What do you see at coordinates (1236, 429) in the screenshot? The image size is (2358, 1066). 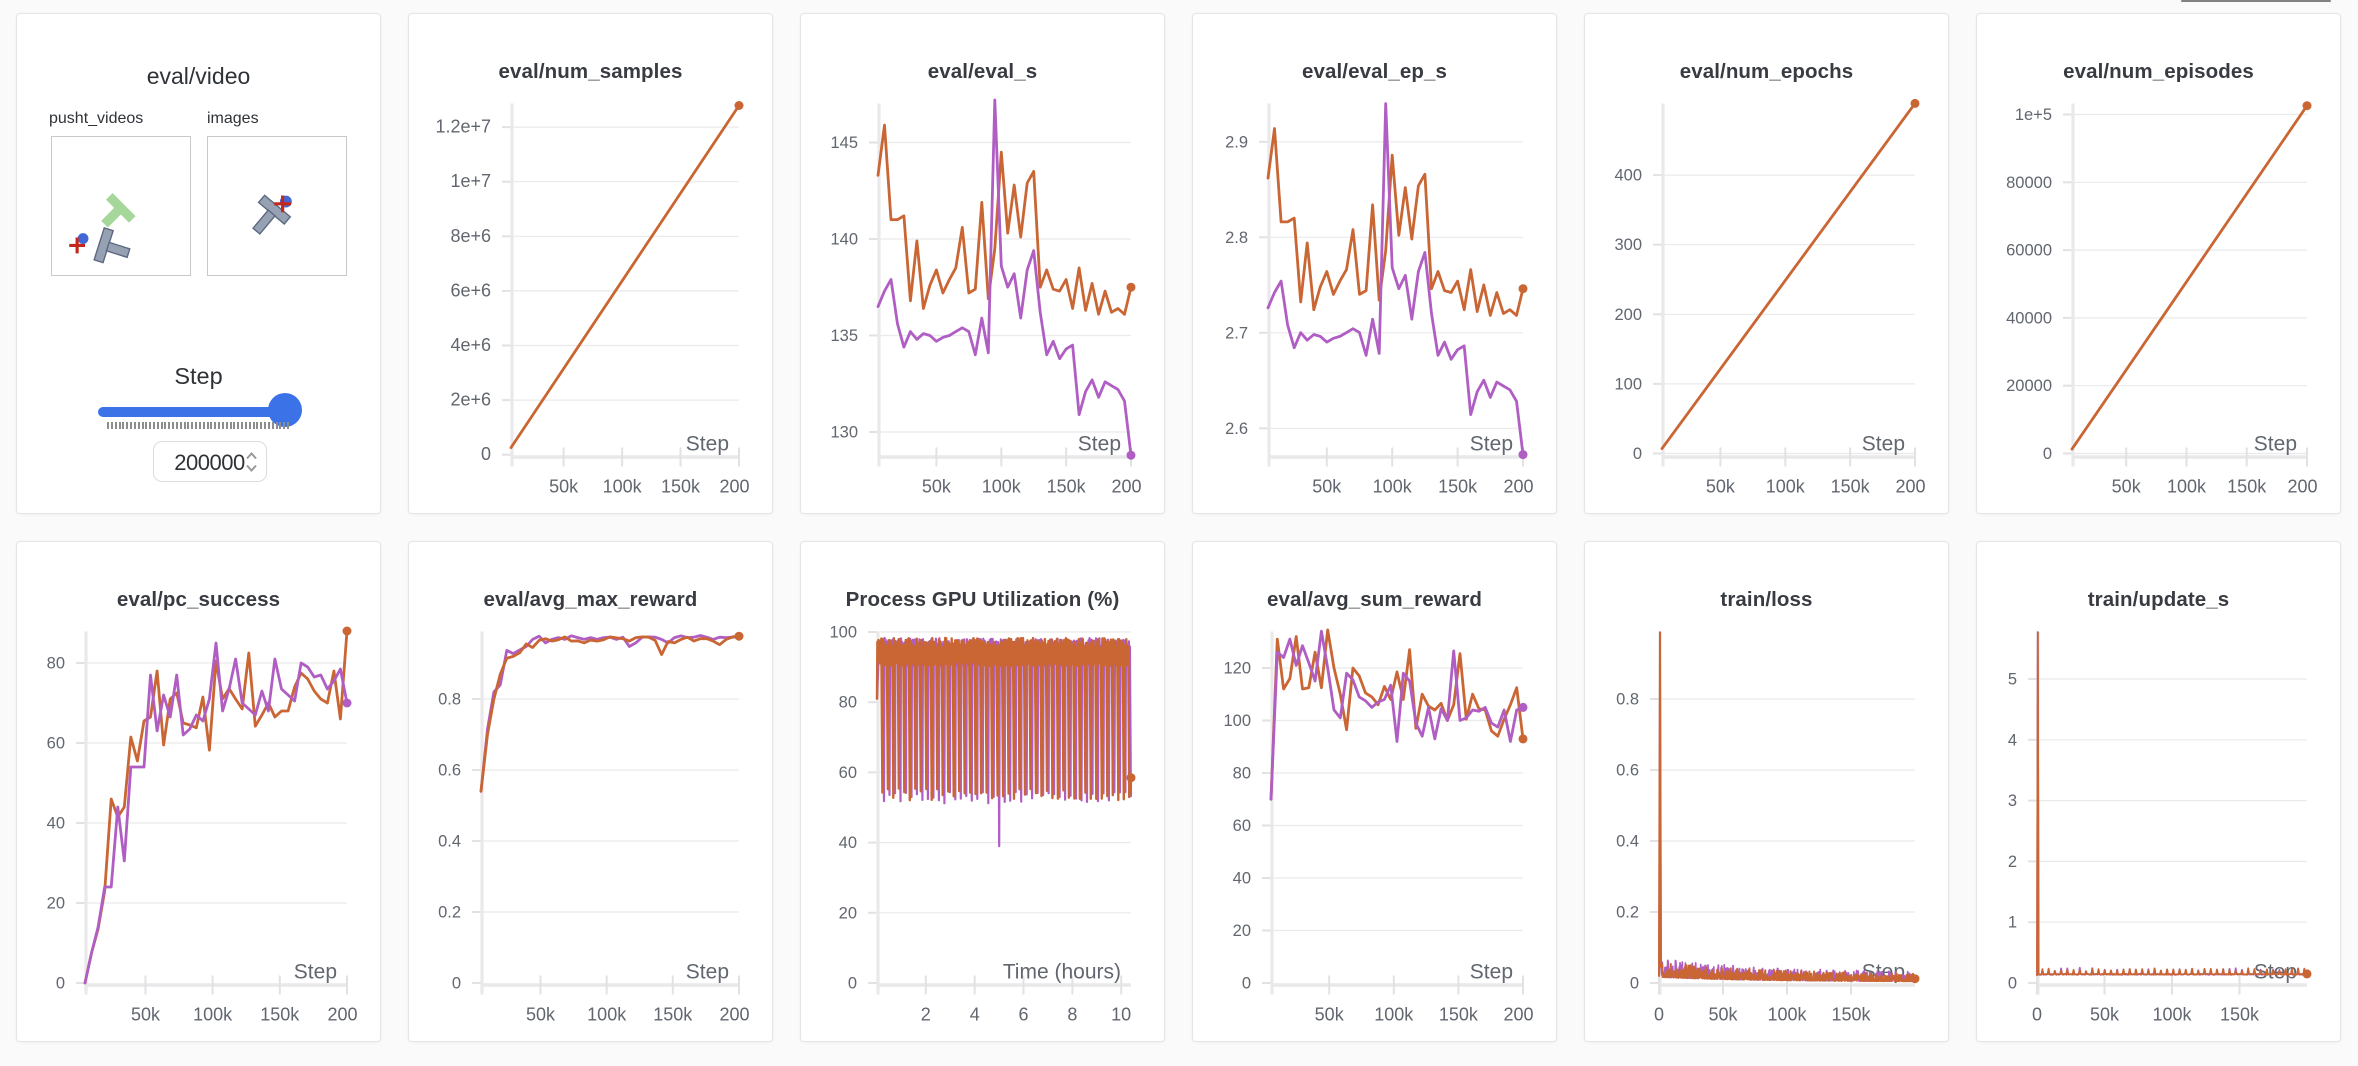 I see `svg-text: 2.6` at bounding box center [1236, 429].